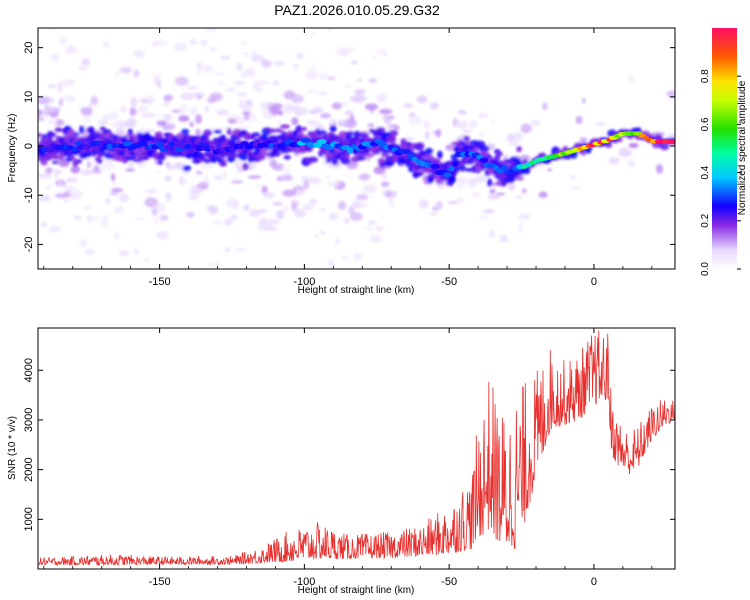 Image resolution: width=750 pixels, height=600 pixels. I want to click on y-tick-label: 4000, so click(29, 370).